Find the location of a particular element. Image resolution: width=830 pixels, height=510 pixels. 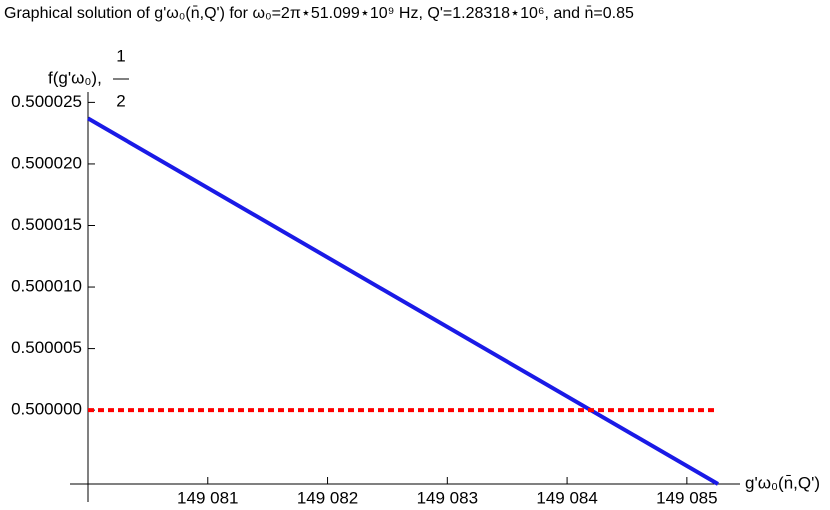

x-axis-label: g'ω₀(n̄,Q') is located at coordinates (782, 482).